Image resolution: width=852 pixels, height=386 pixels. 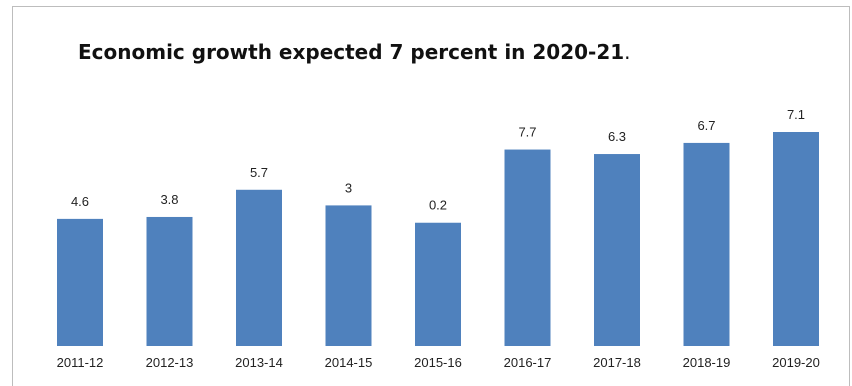 What do you see at coordinates (259, 362) in the screenshot?
I see `x-tick-label-2013-14: 2013-14` at bounding box center [259, 362].